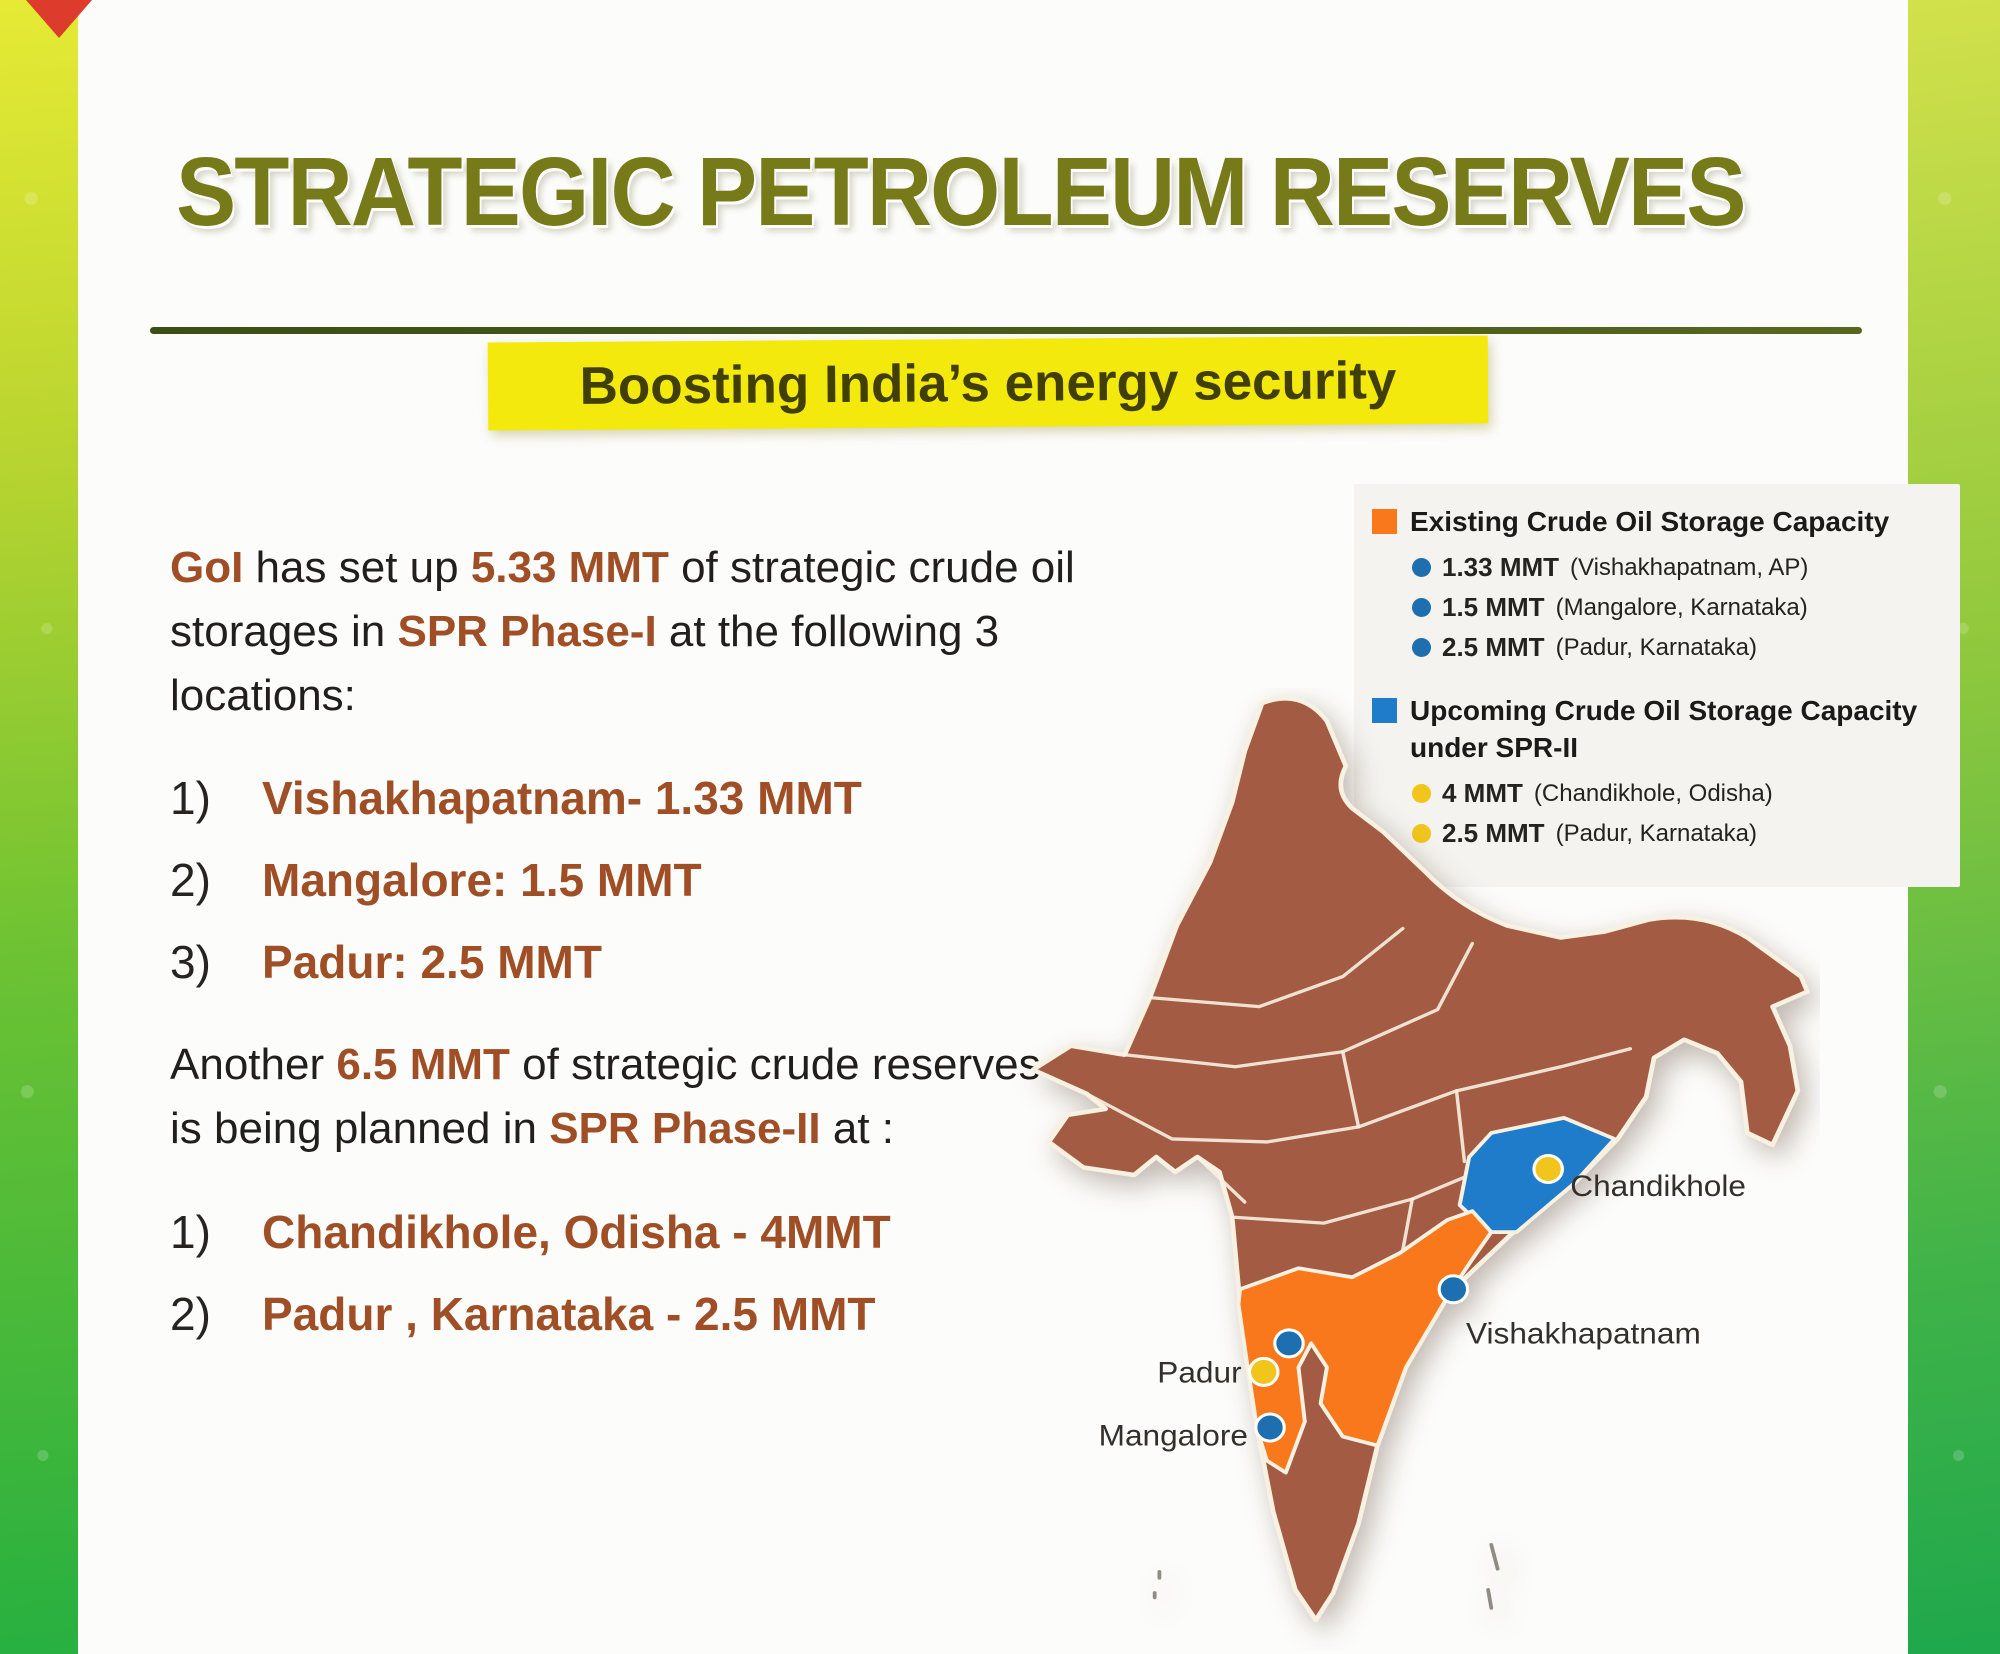  What do you see at coordinates (562, 798) in the screenshot?
I see `item-label: Vishakhapatnam- 1.33 MMT` at bounding box center [562, 798].